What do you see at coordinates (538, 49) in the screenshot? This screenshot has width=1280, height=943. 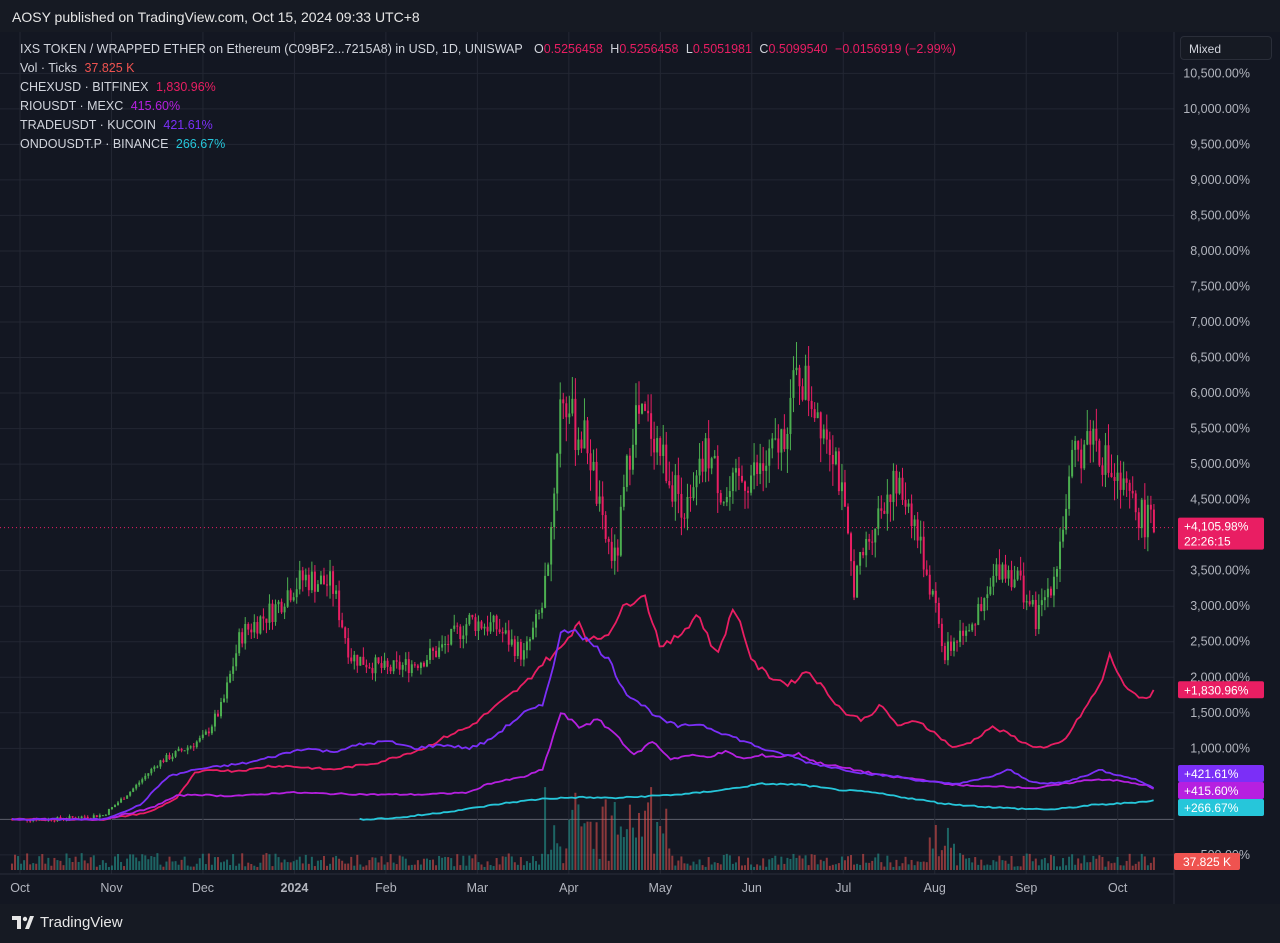 I see `ohlc-open-label: O` at bounding box center [538, 49].